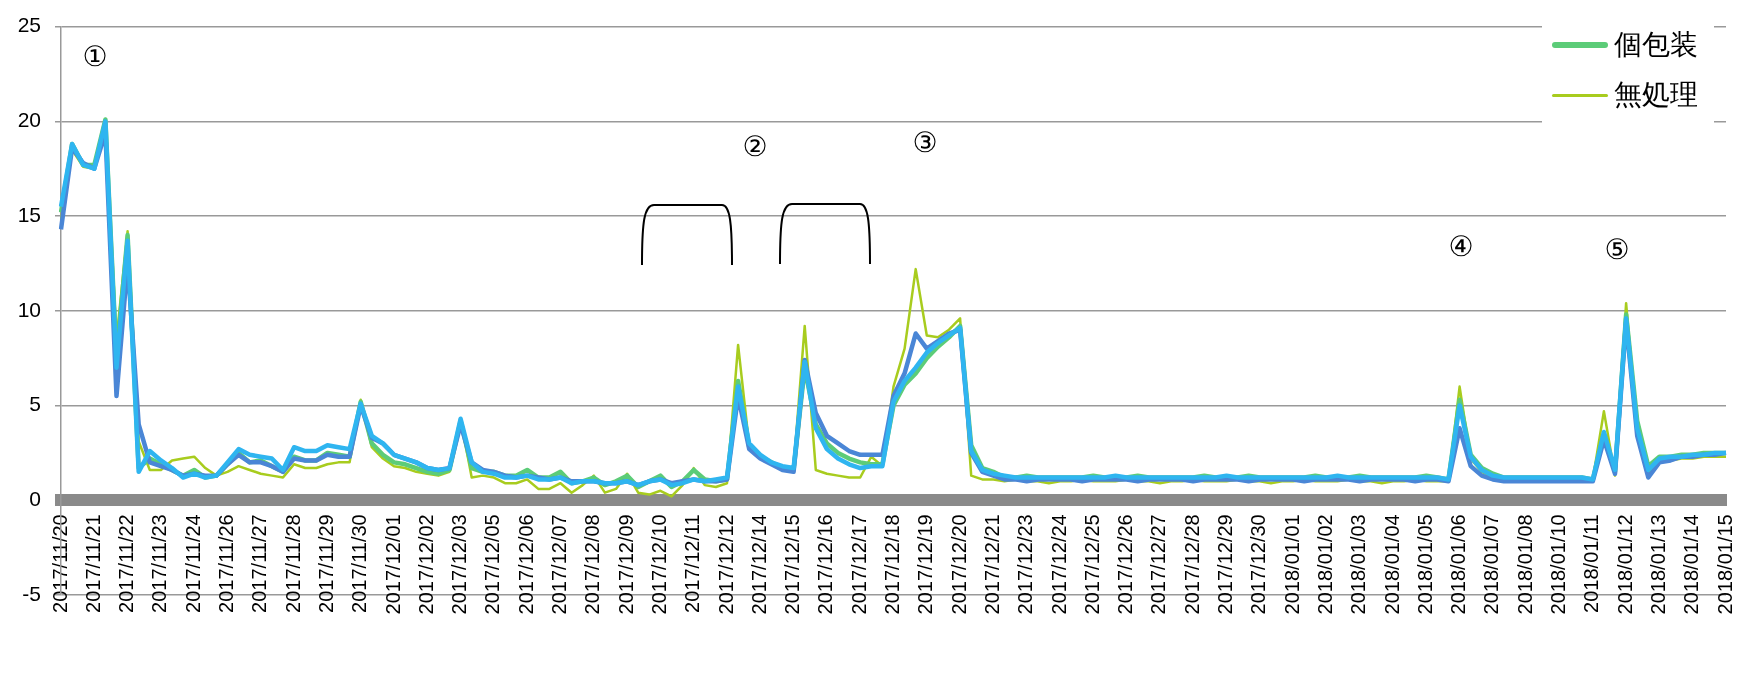  I want to click on x-tick-label: 2017/12/29, so click(1225, 564).